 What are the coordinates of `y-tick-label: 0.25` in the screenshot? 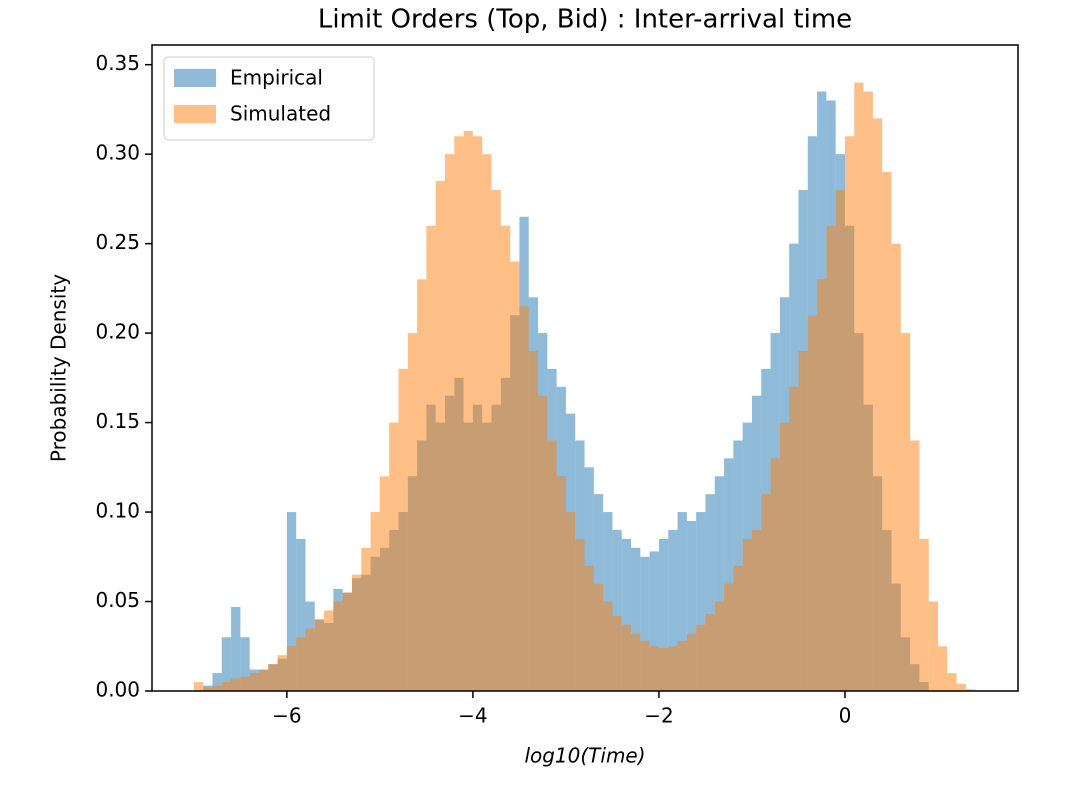 It's located at (117, 242).